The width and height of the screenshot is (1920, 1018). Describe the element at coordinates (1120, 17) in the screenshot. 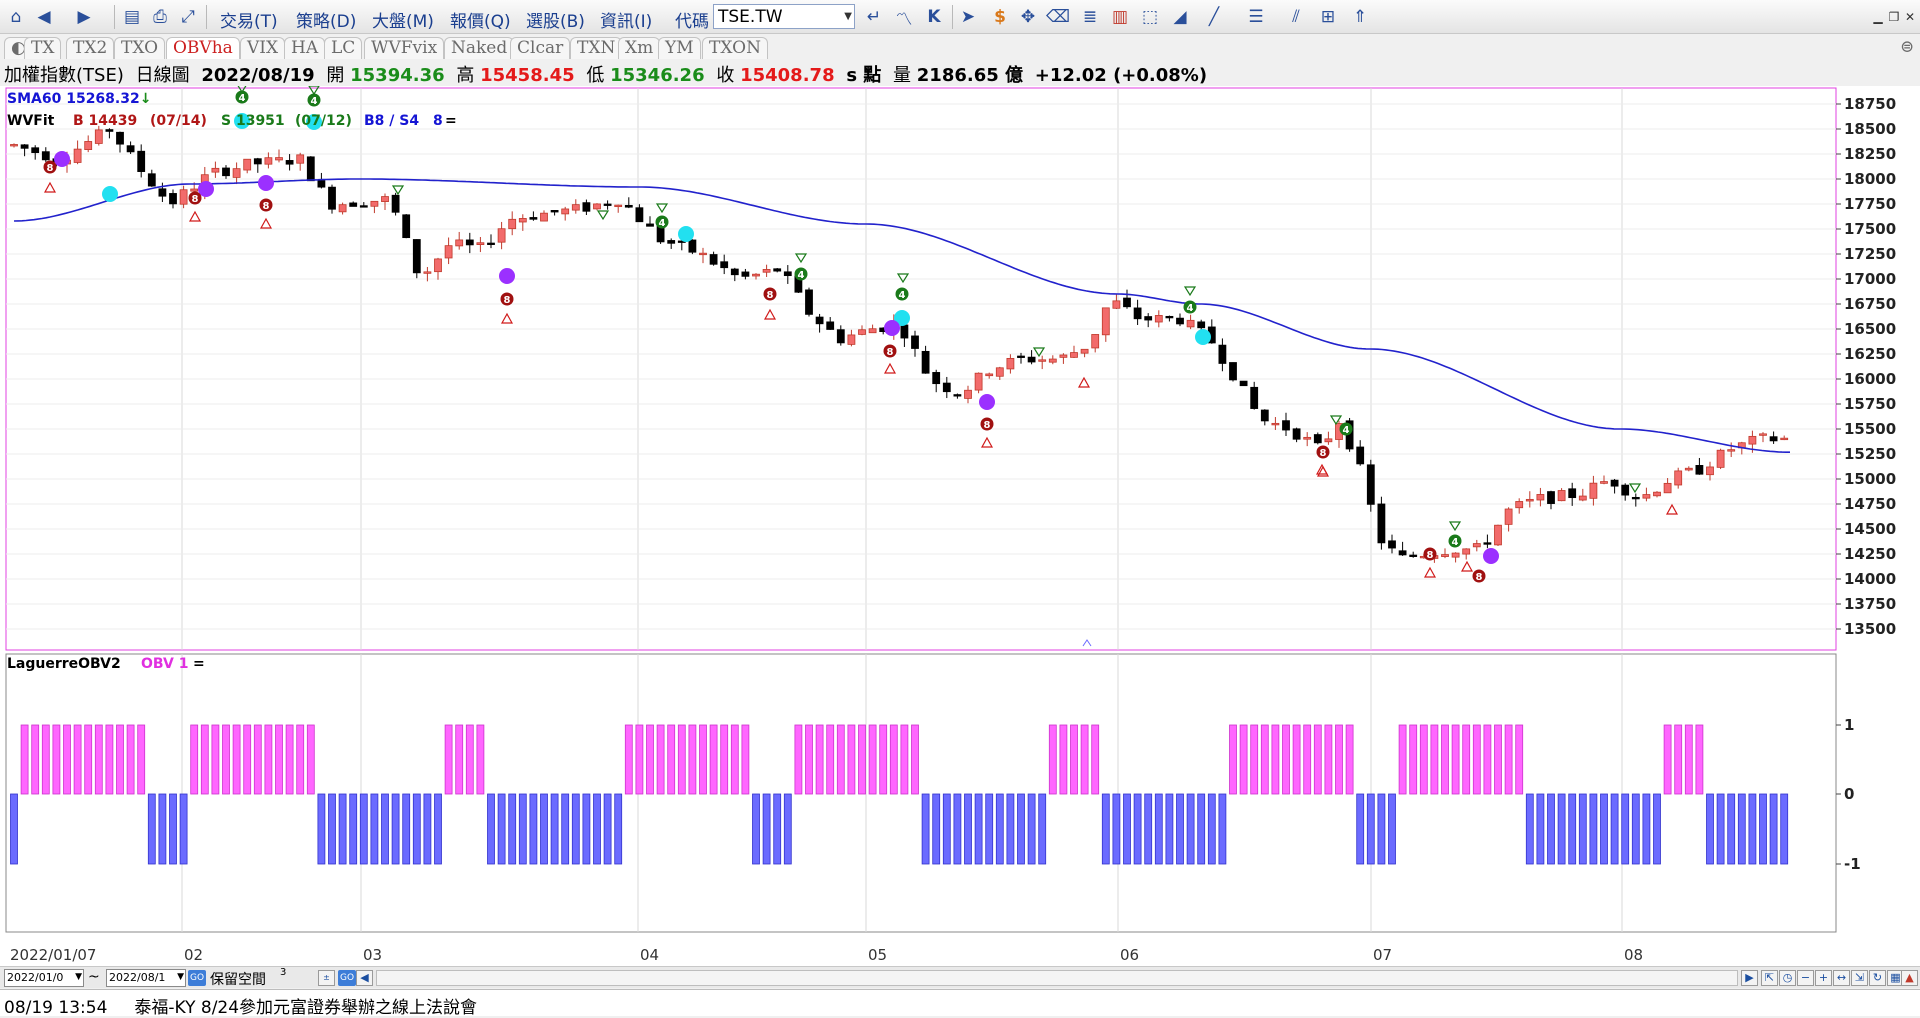

I see `bar-tool-icon: ▥` at that location.